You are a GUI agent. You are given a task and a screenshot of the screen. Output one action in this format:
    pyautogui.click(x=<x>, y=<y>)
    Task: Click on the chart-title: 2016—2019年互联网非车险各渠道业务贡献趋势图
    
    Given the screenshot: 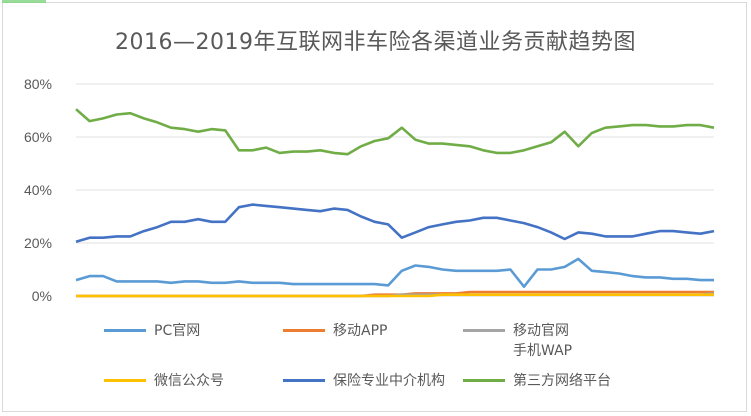 What is the action you would take?
    pyautogui.click(x=375, y=42)
    